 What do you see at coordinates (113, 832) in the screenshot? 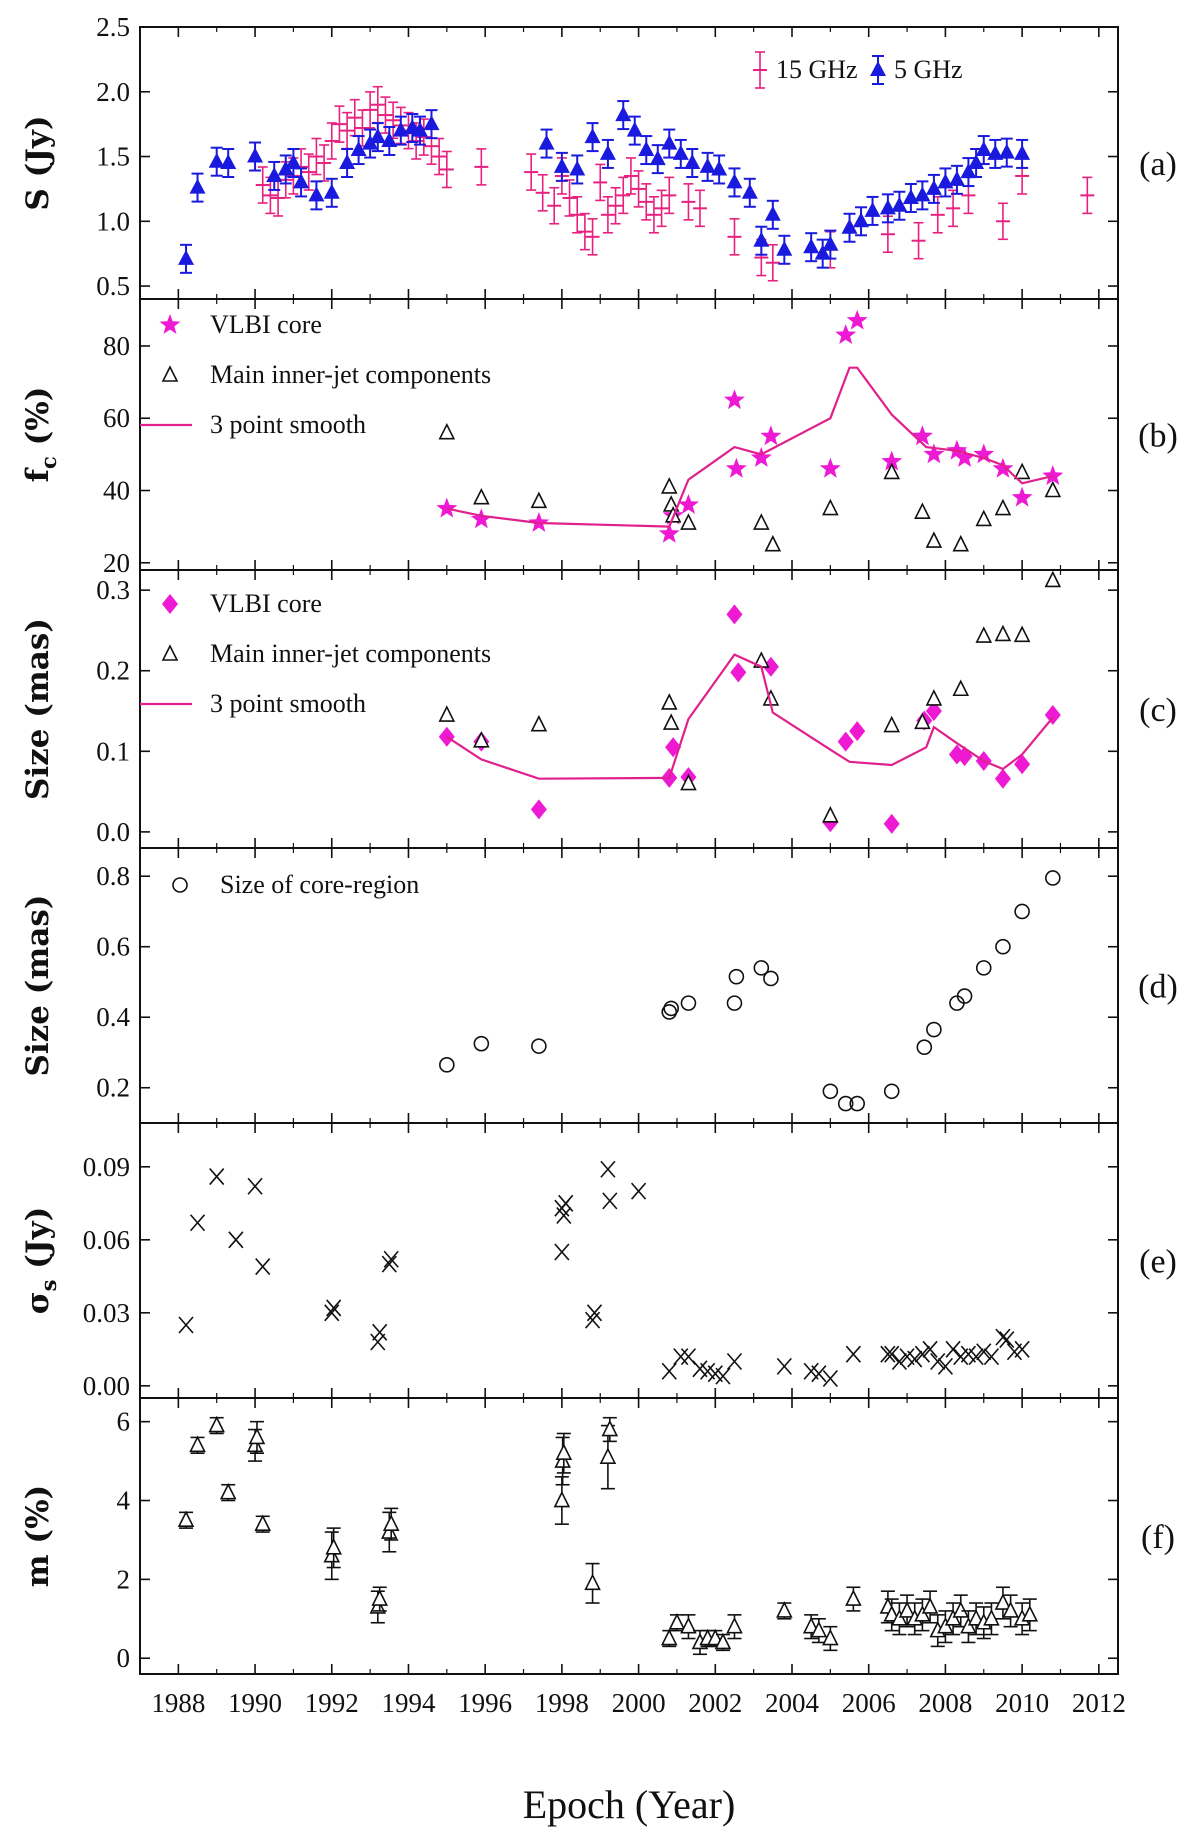
I see `y-tick-label: 0.0` at bounding box center [113, 832].